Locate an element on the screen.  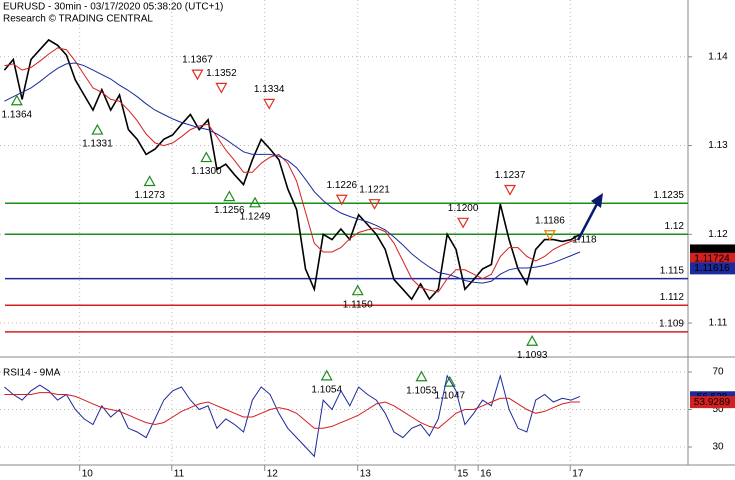
y-tick-label: 50 is located at coordinates (718, 409).